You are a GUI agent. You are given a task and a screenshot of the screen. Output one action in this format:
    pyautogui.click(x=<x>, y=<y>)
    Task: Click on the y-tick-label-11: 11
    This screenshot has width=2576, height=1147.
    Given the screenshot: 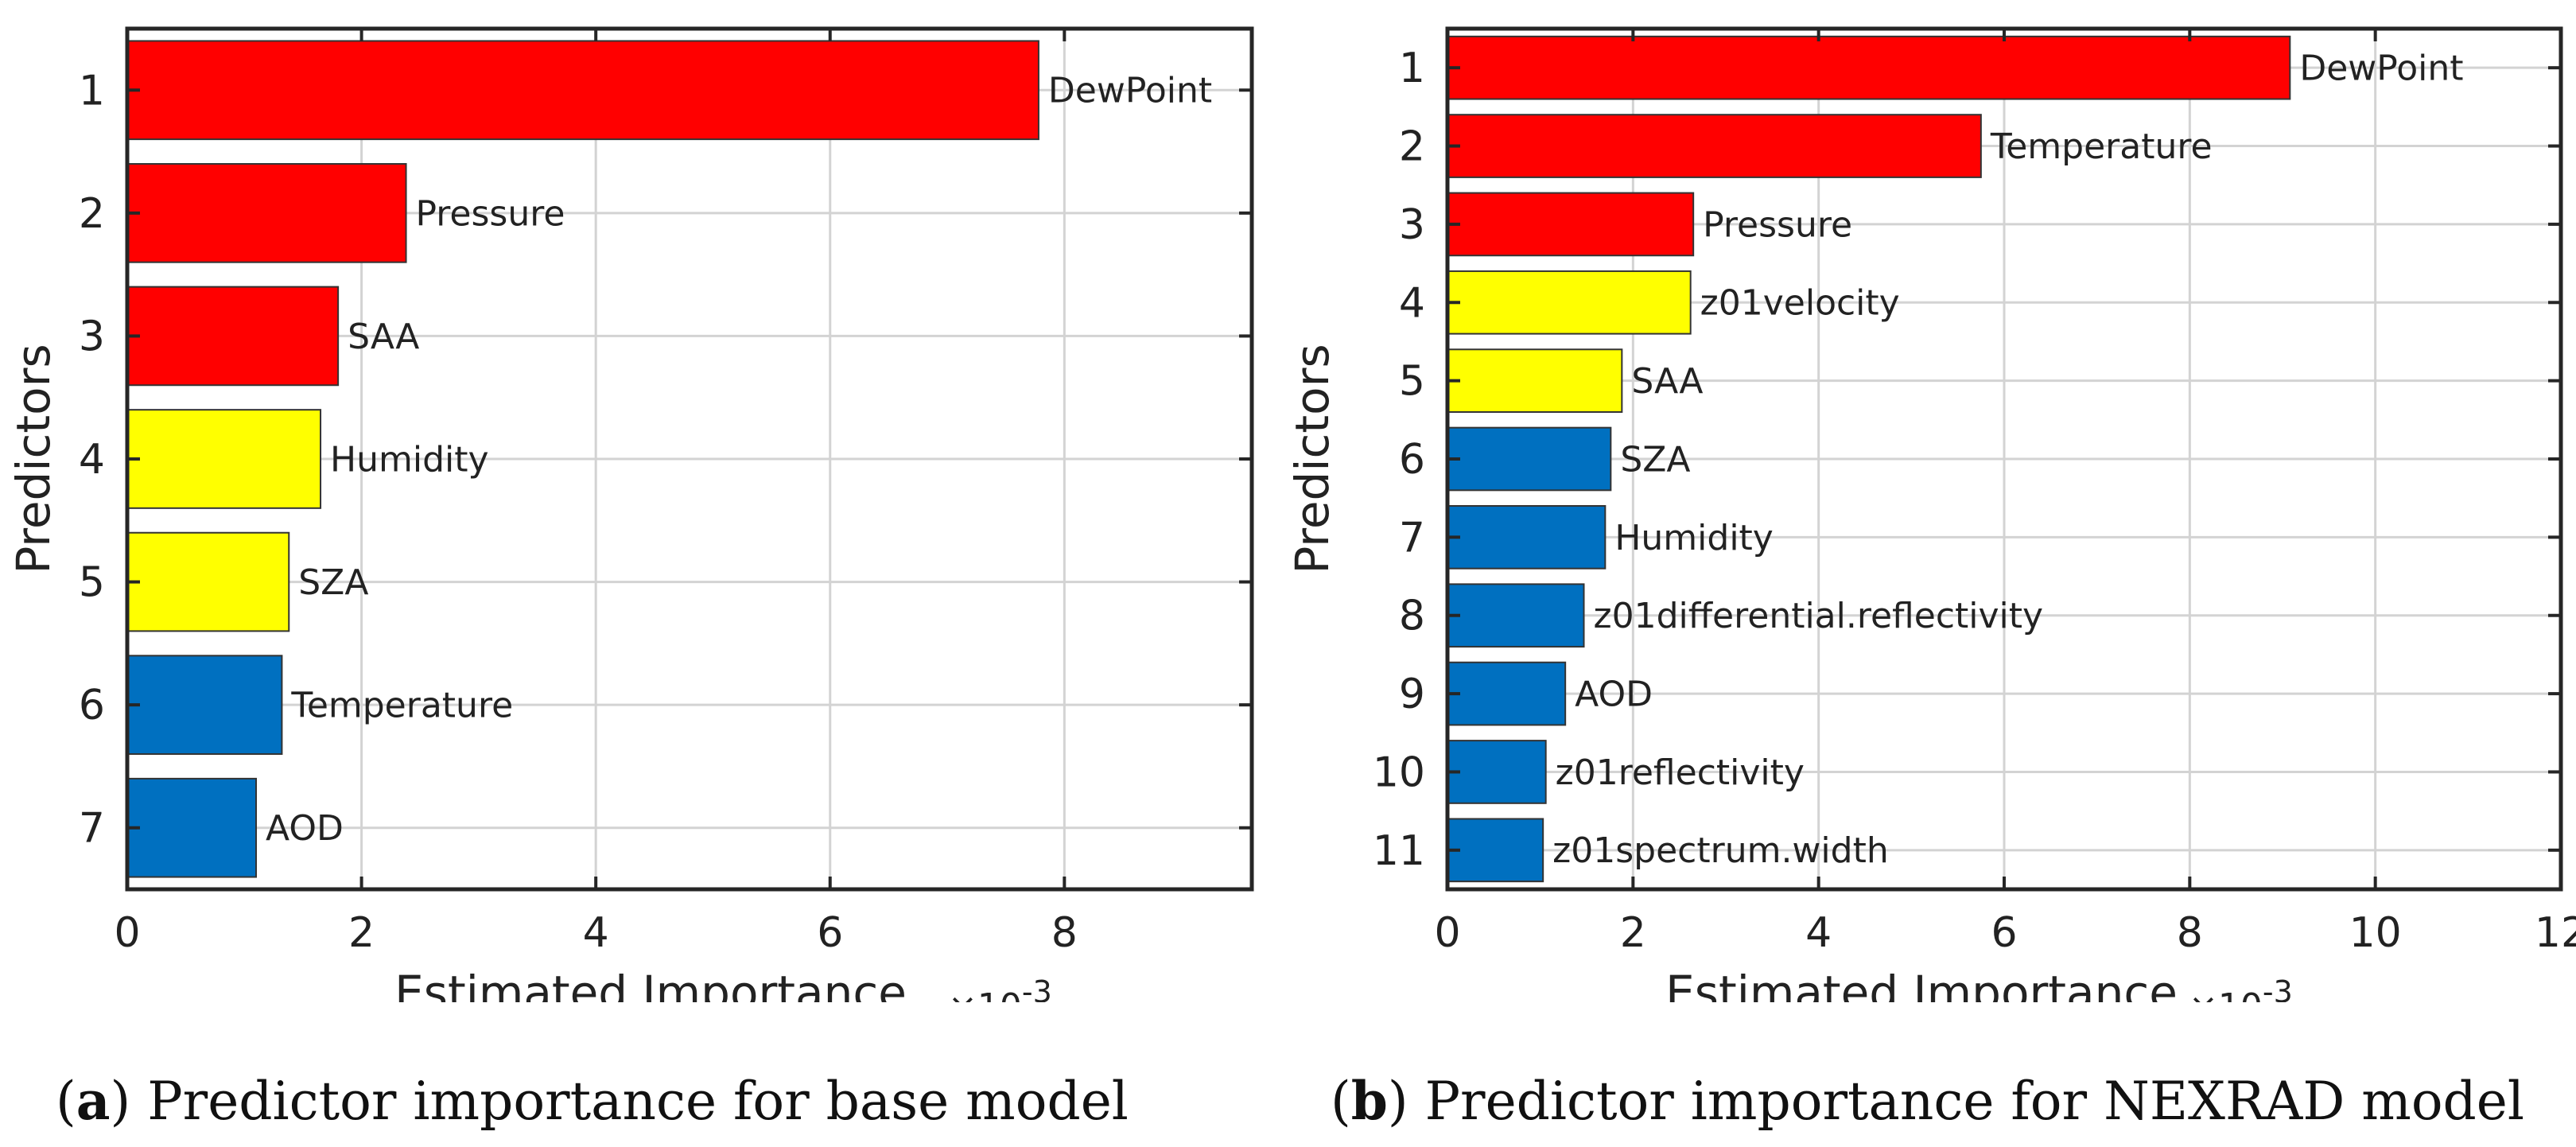 What is the action you would take?
    pyautogui.click(x=1399, y=851)
    